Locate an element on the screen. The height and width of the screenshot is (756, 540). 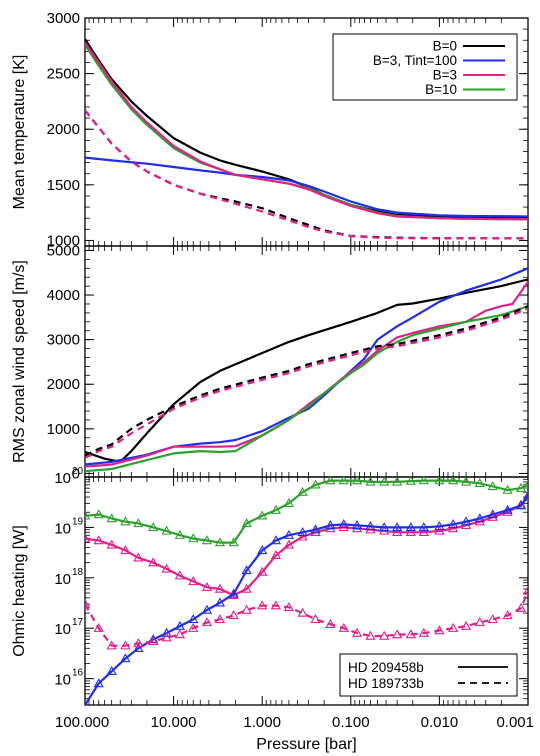
y-tick-label: 1000 is located at coordinates (63, 240).